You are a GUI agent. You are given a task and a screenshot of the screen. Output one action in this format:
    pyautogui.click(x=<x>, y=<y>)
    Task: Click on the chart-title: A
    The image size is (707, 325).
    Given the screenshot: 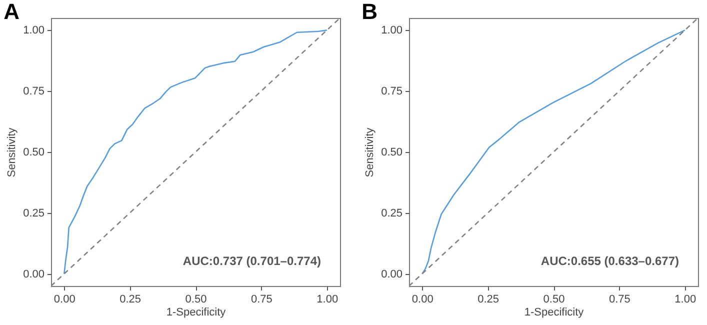 What is the action you would take?
    pyautogui.click(x=12, y=12)
    